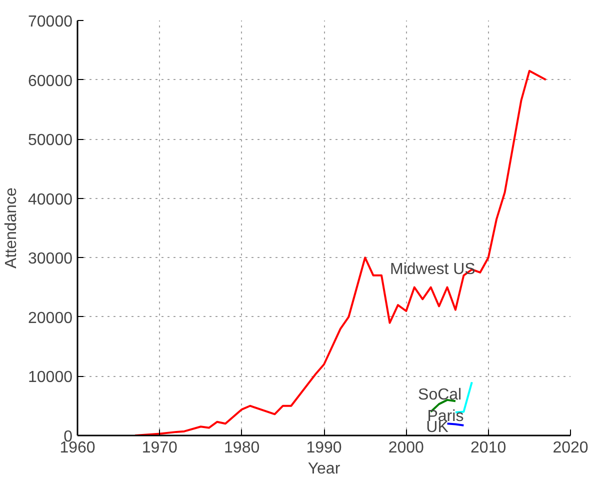  I want to click on y-axis-title: Attendance, so click(11, 227).